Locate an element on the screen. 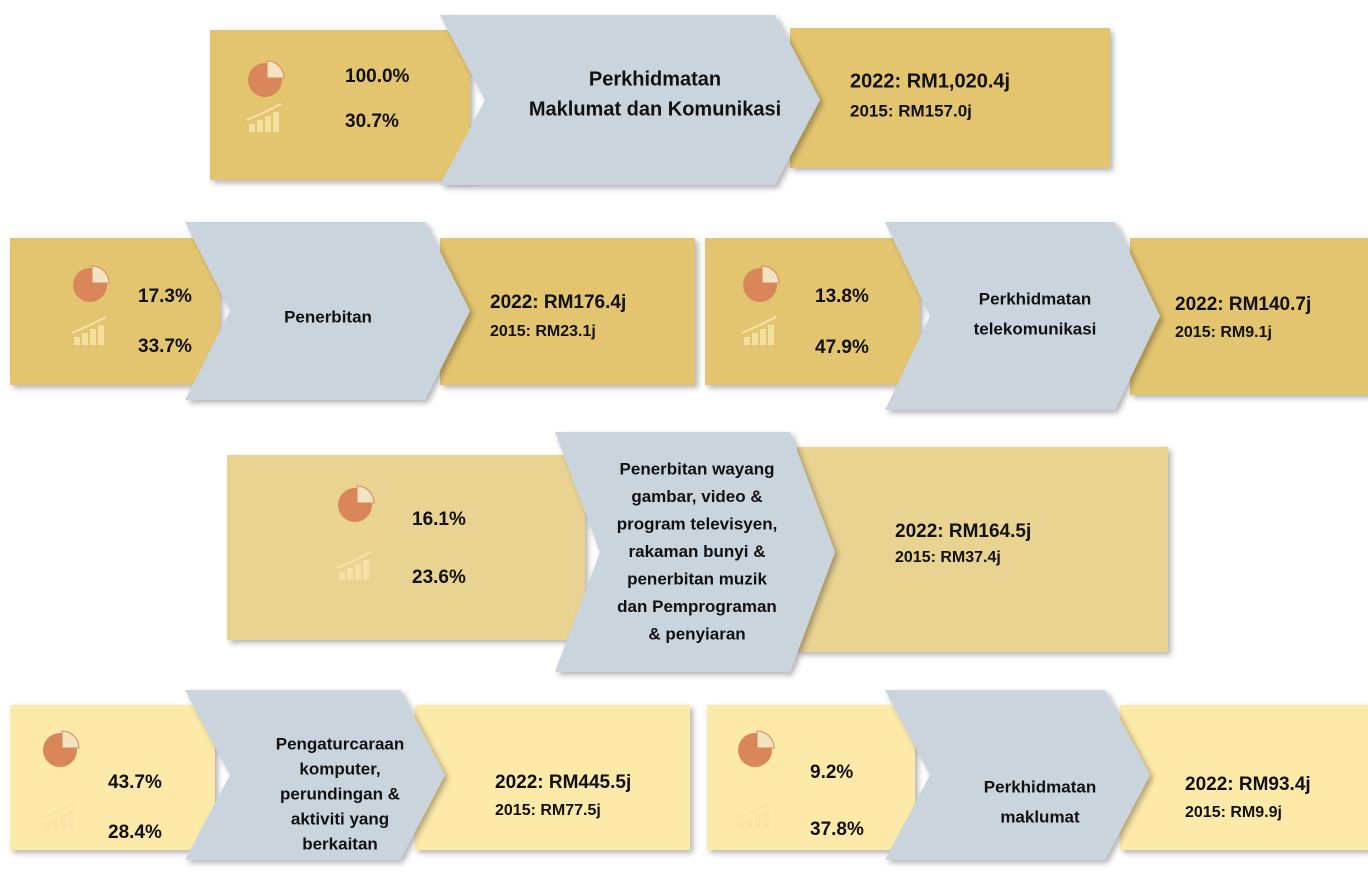 The width and height of the screenshot is (1368, 895). growth: 37.8% is located at coordinates (837, 829).